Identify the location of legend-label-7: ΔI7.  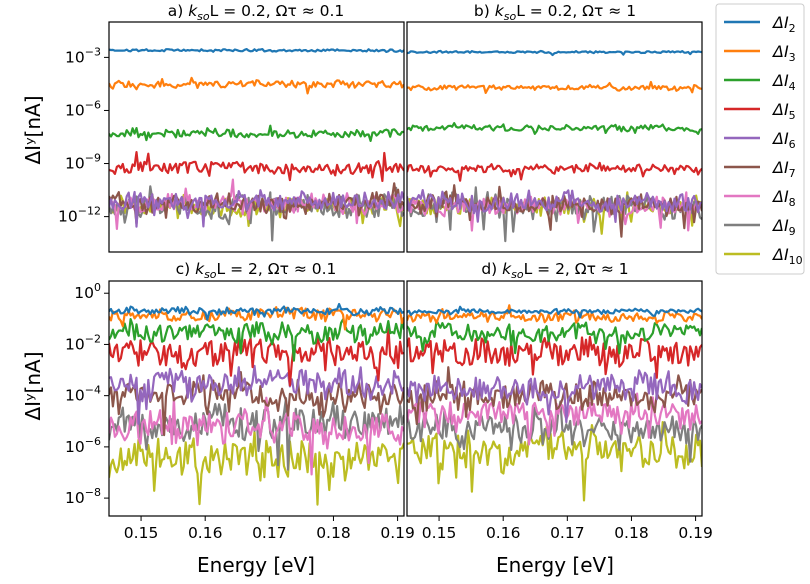
(783, 169).